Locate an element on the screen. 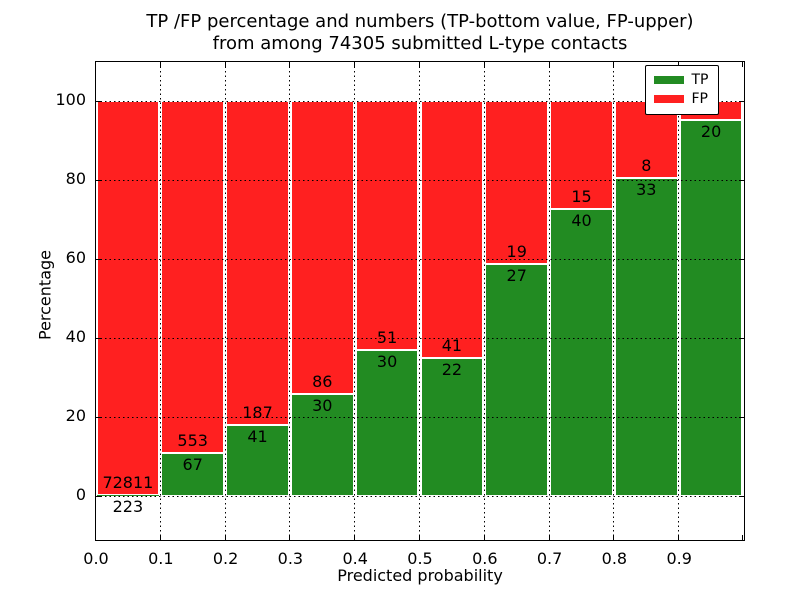  bar-fp-0.0-0.1 is located at coordinates (128, 298).